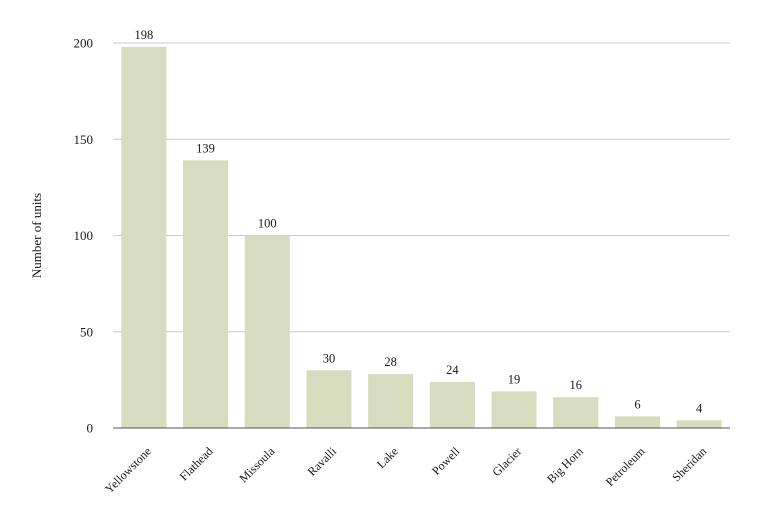  Describe the element at coordinates (446, 461) in the screenshot. I see `category-label: Powell` at that location.